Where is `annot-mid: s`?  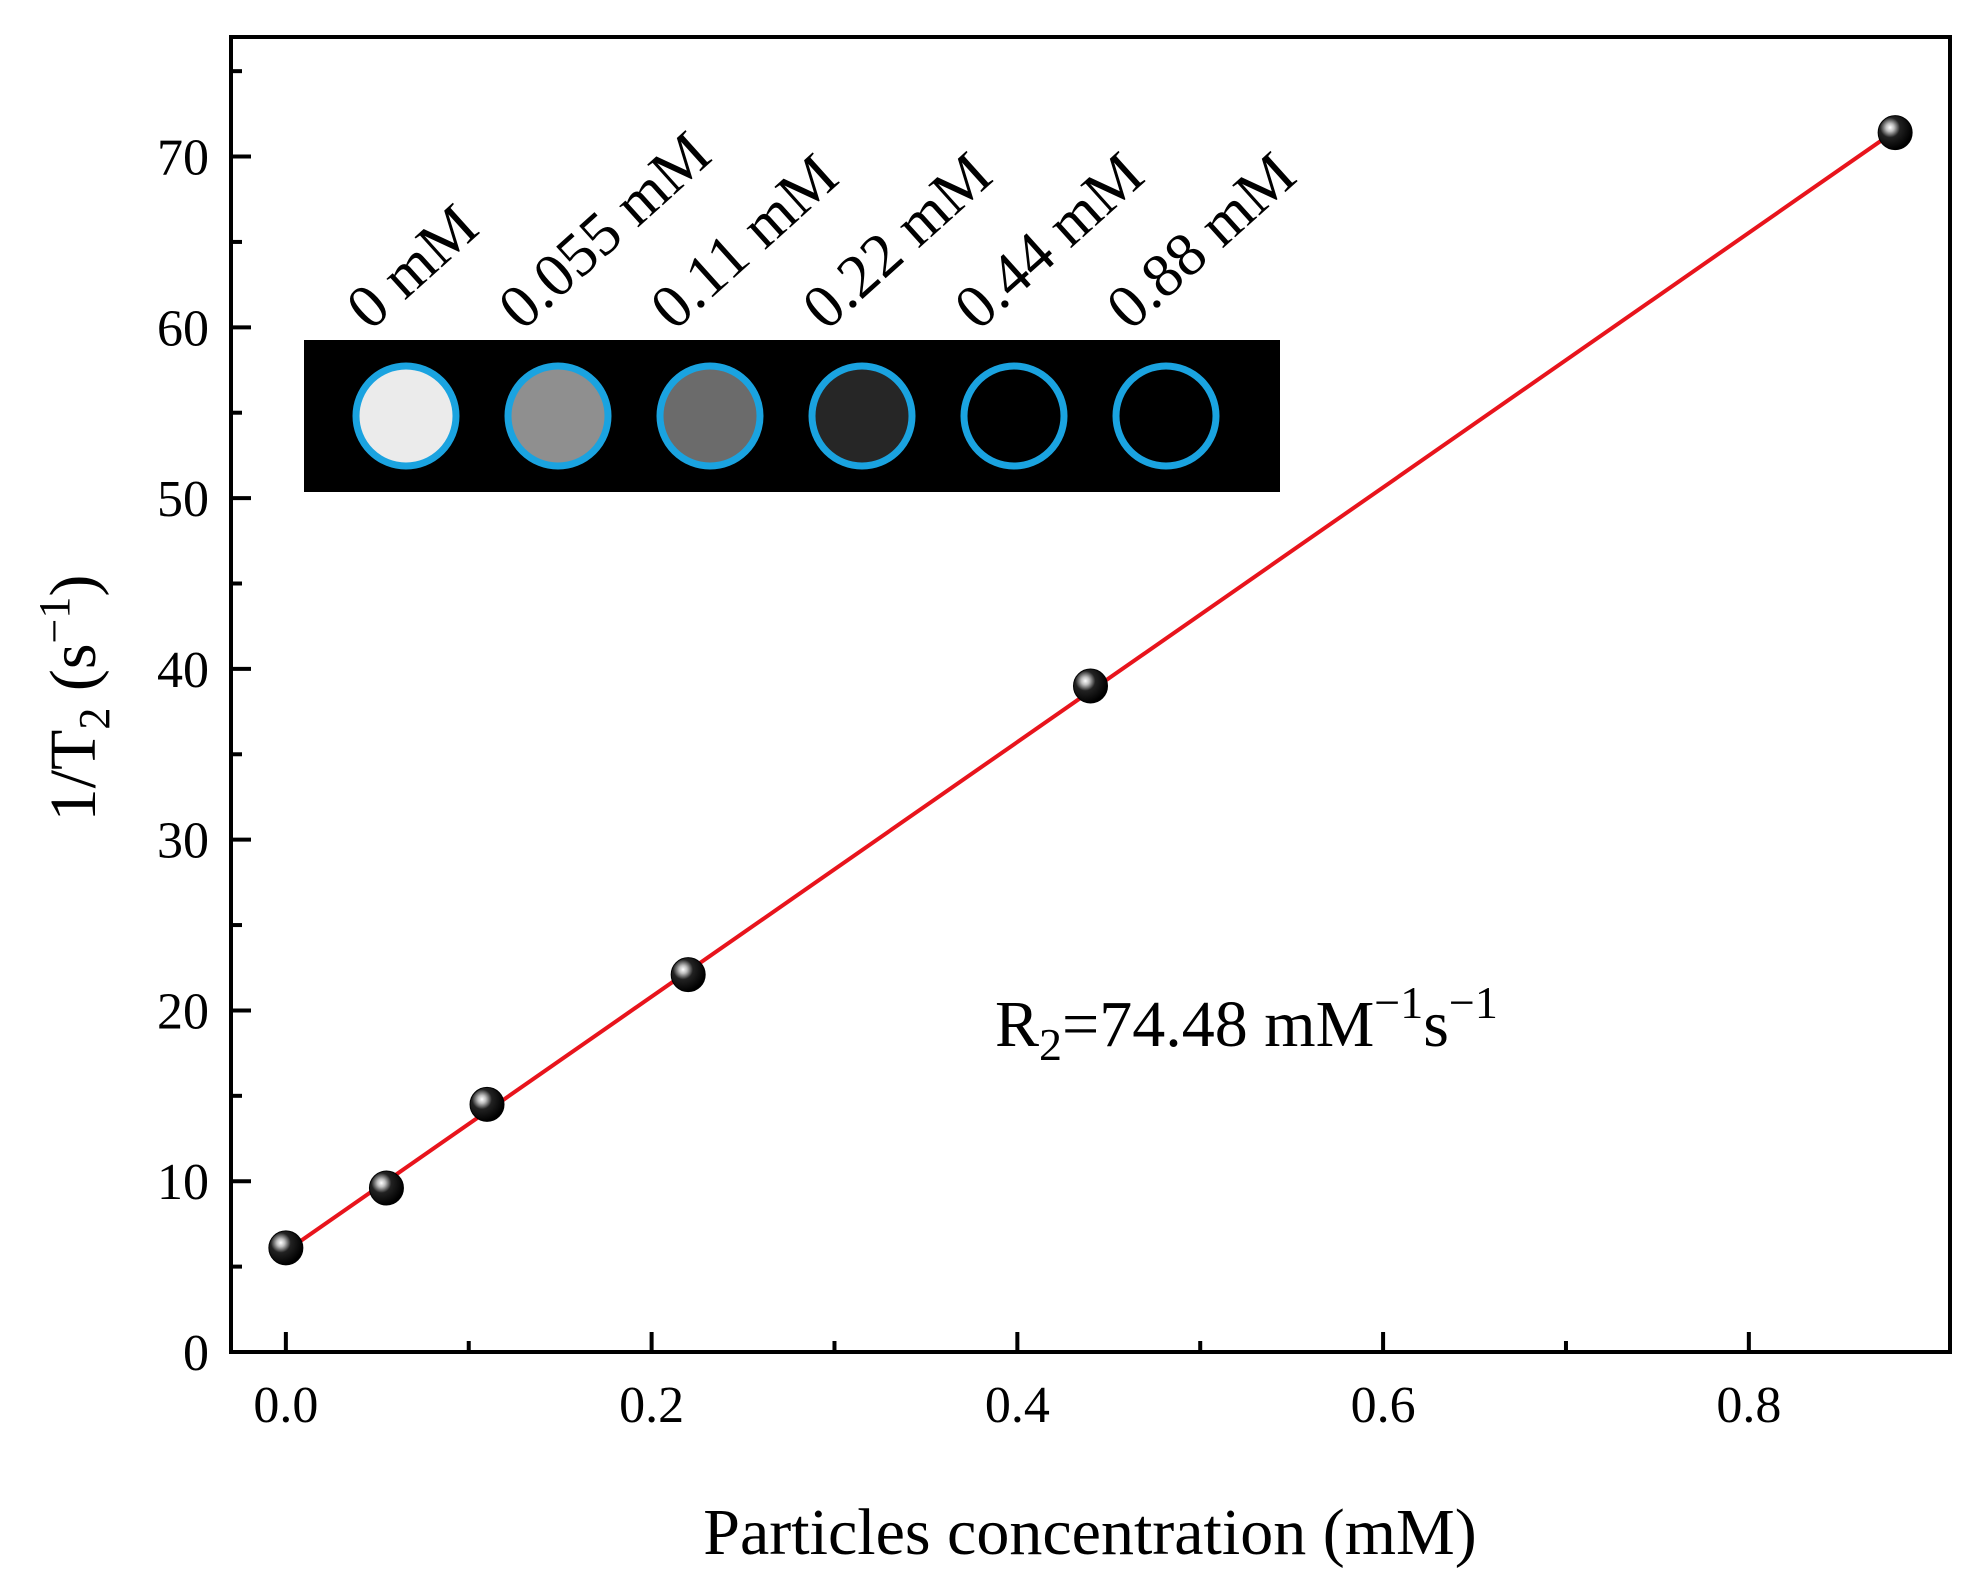
annot-mid: s is located at coordinates (1436, 1024).